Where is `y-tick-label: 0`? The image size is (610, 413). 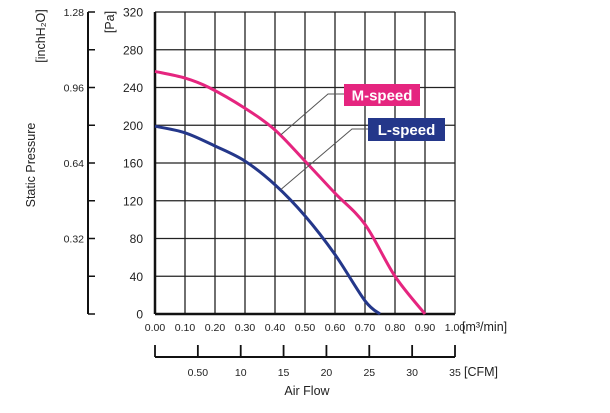 y-tick-label: 0 is located at coordinates (139, 315).